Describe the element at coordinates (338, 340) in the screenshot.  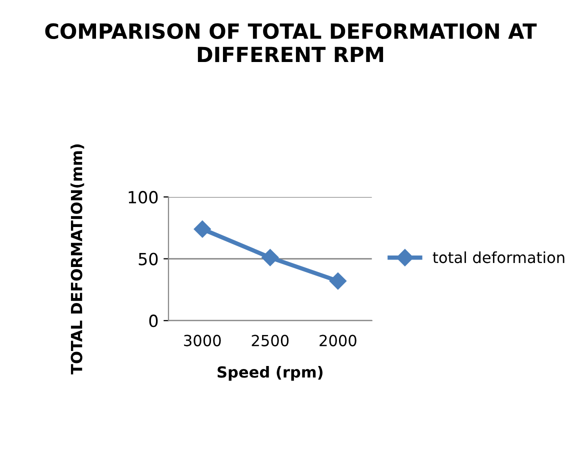
I see `x-tick-label: 2000` at that location.